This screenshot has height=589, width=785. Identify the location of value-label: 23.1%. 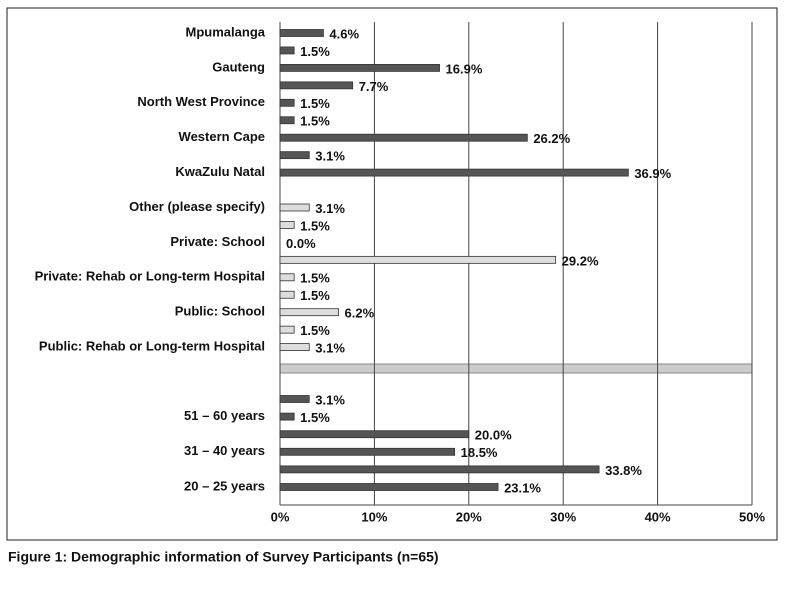
(522, 487).